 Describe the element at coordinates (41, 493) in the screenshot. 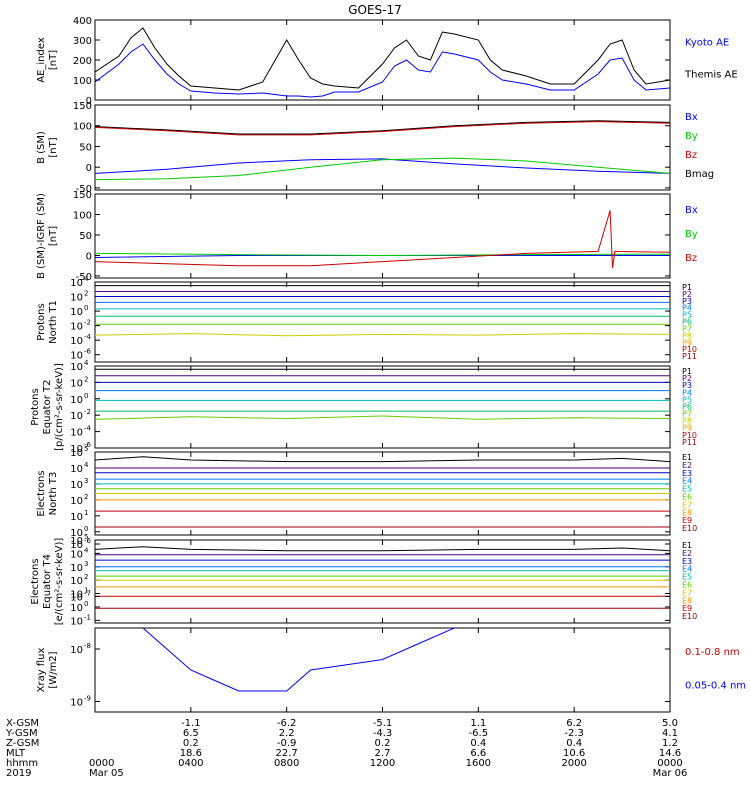

I see `y-axis-label: Electrons` at that location.